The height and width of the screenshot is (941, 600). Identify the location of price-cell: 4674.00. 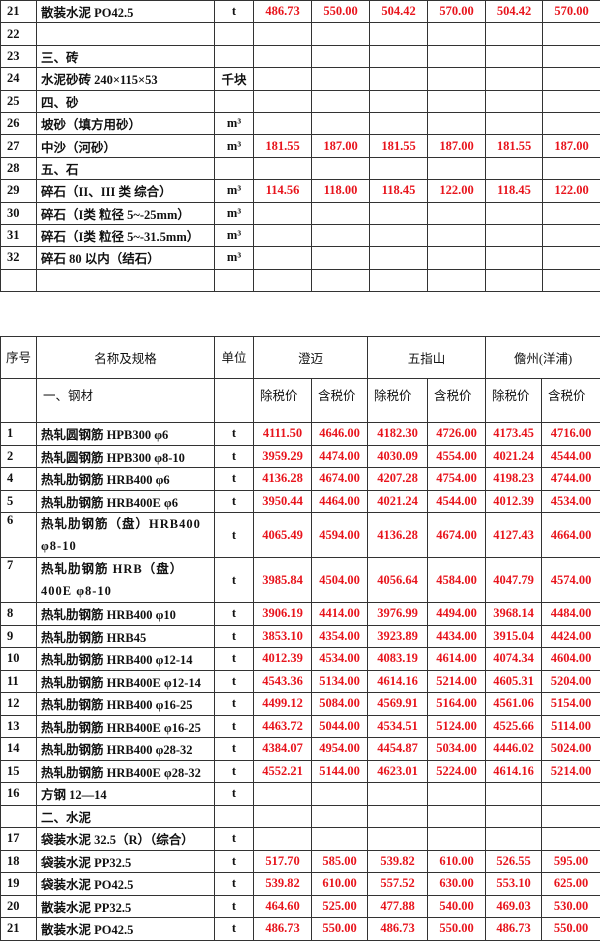
(457, 535).